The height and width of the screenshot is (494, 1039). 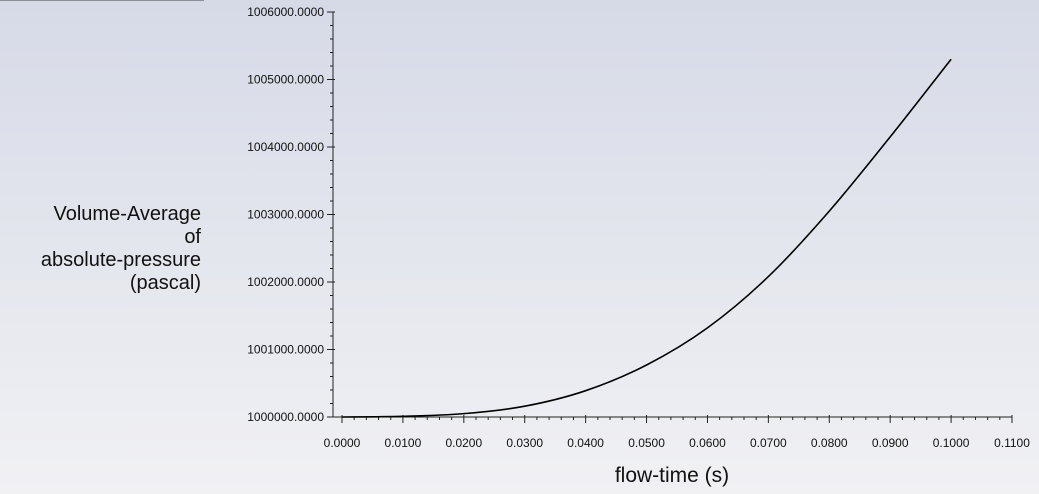 What do you see at coordinates (192, 237) in the screenshot?
I see `y-axis-label-line-2: of` at bounding box center [192, 237].